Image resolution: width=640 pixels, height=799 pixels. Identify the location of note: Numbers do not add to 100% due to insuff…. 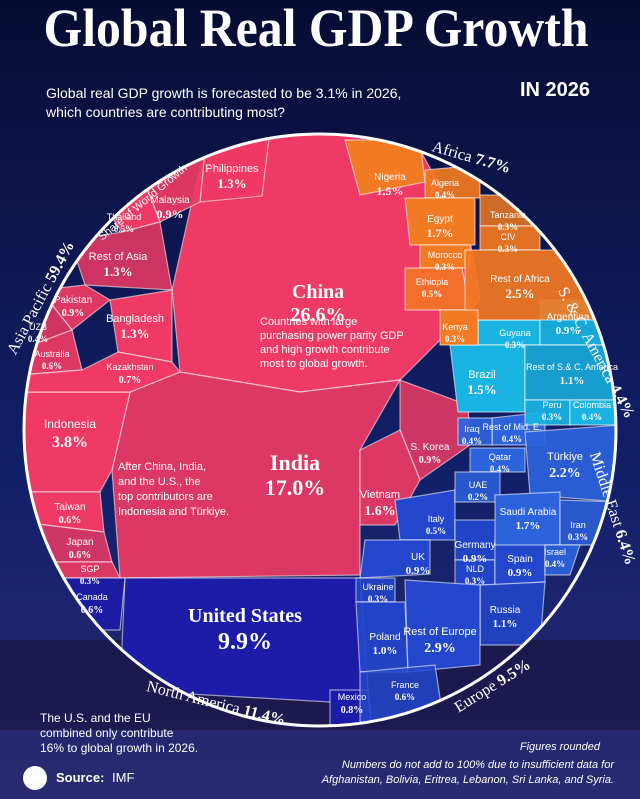
(478, 765).